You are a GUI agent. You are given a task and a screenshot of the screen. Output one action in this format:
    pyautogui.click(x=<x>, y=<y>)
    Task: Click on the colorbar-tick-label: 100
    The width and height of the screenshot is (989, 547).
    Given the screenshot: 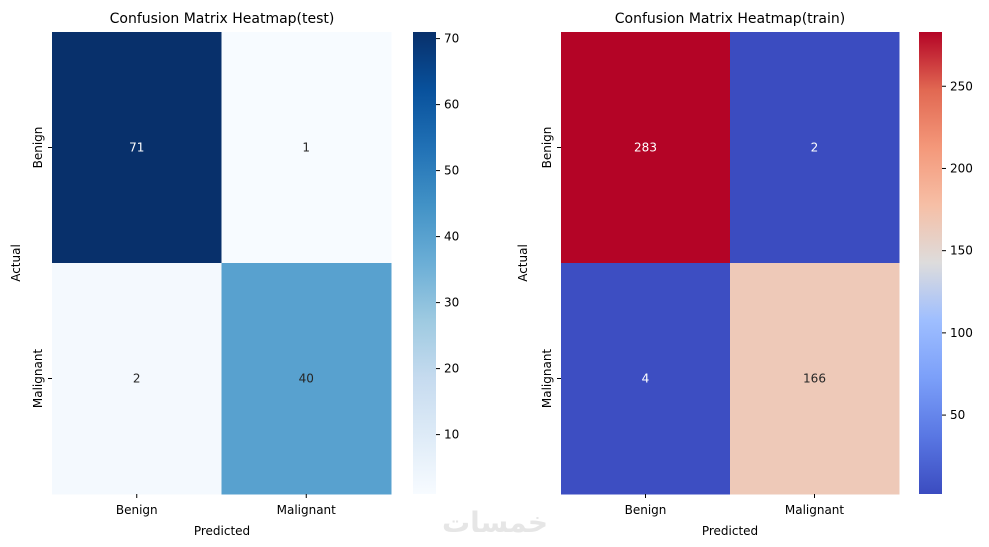 What is the action you would take?
    pyautogui.click(x=961, y=333)
    